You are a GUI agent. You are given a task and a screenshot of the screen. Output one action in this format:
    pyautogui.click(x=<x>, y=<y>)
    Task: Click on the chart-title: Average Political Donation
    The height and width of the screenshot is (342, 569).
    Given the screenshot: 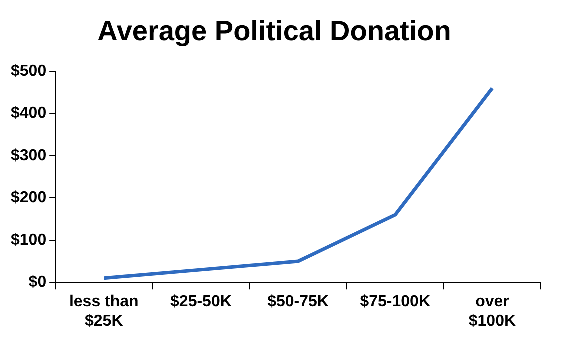 What is the action you would take?
    pyautogui.click(x=275, y=31)
    